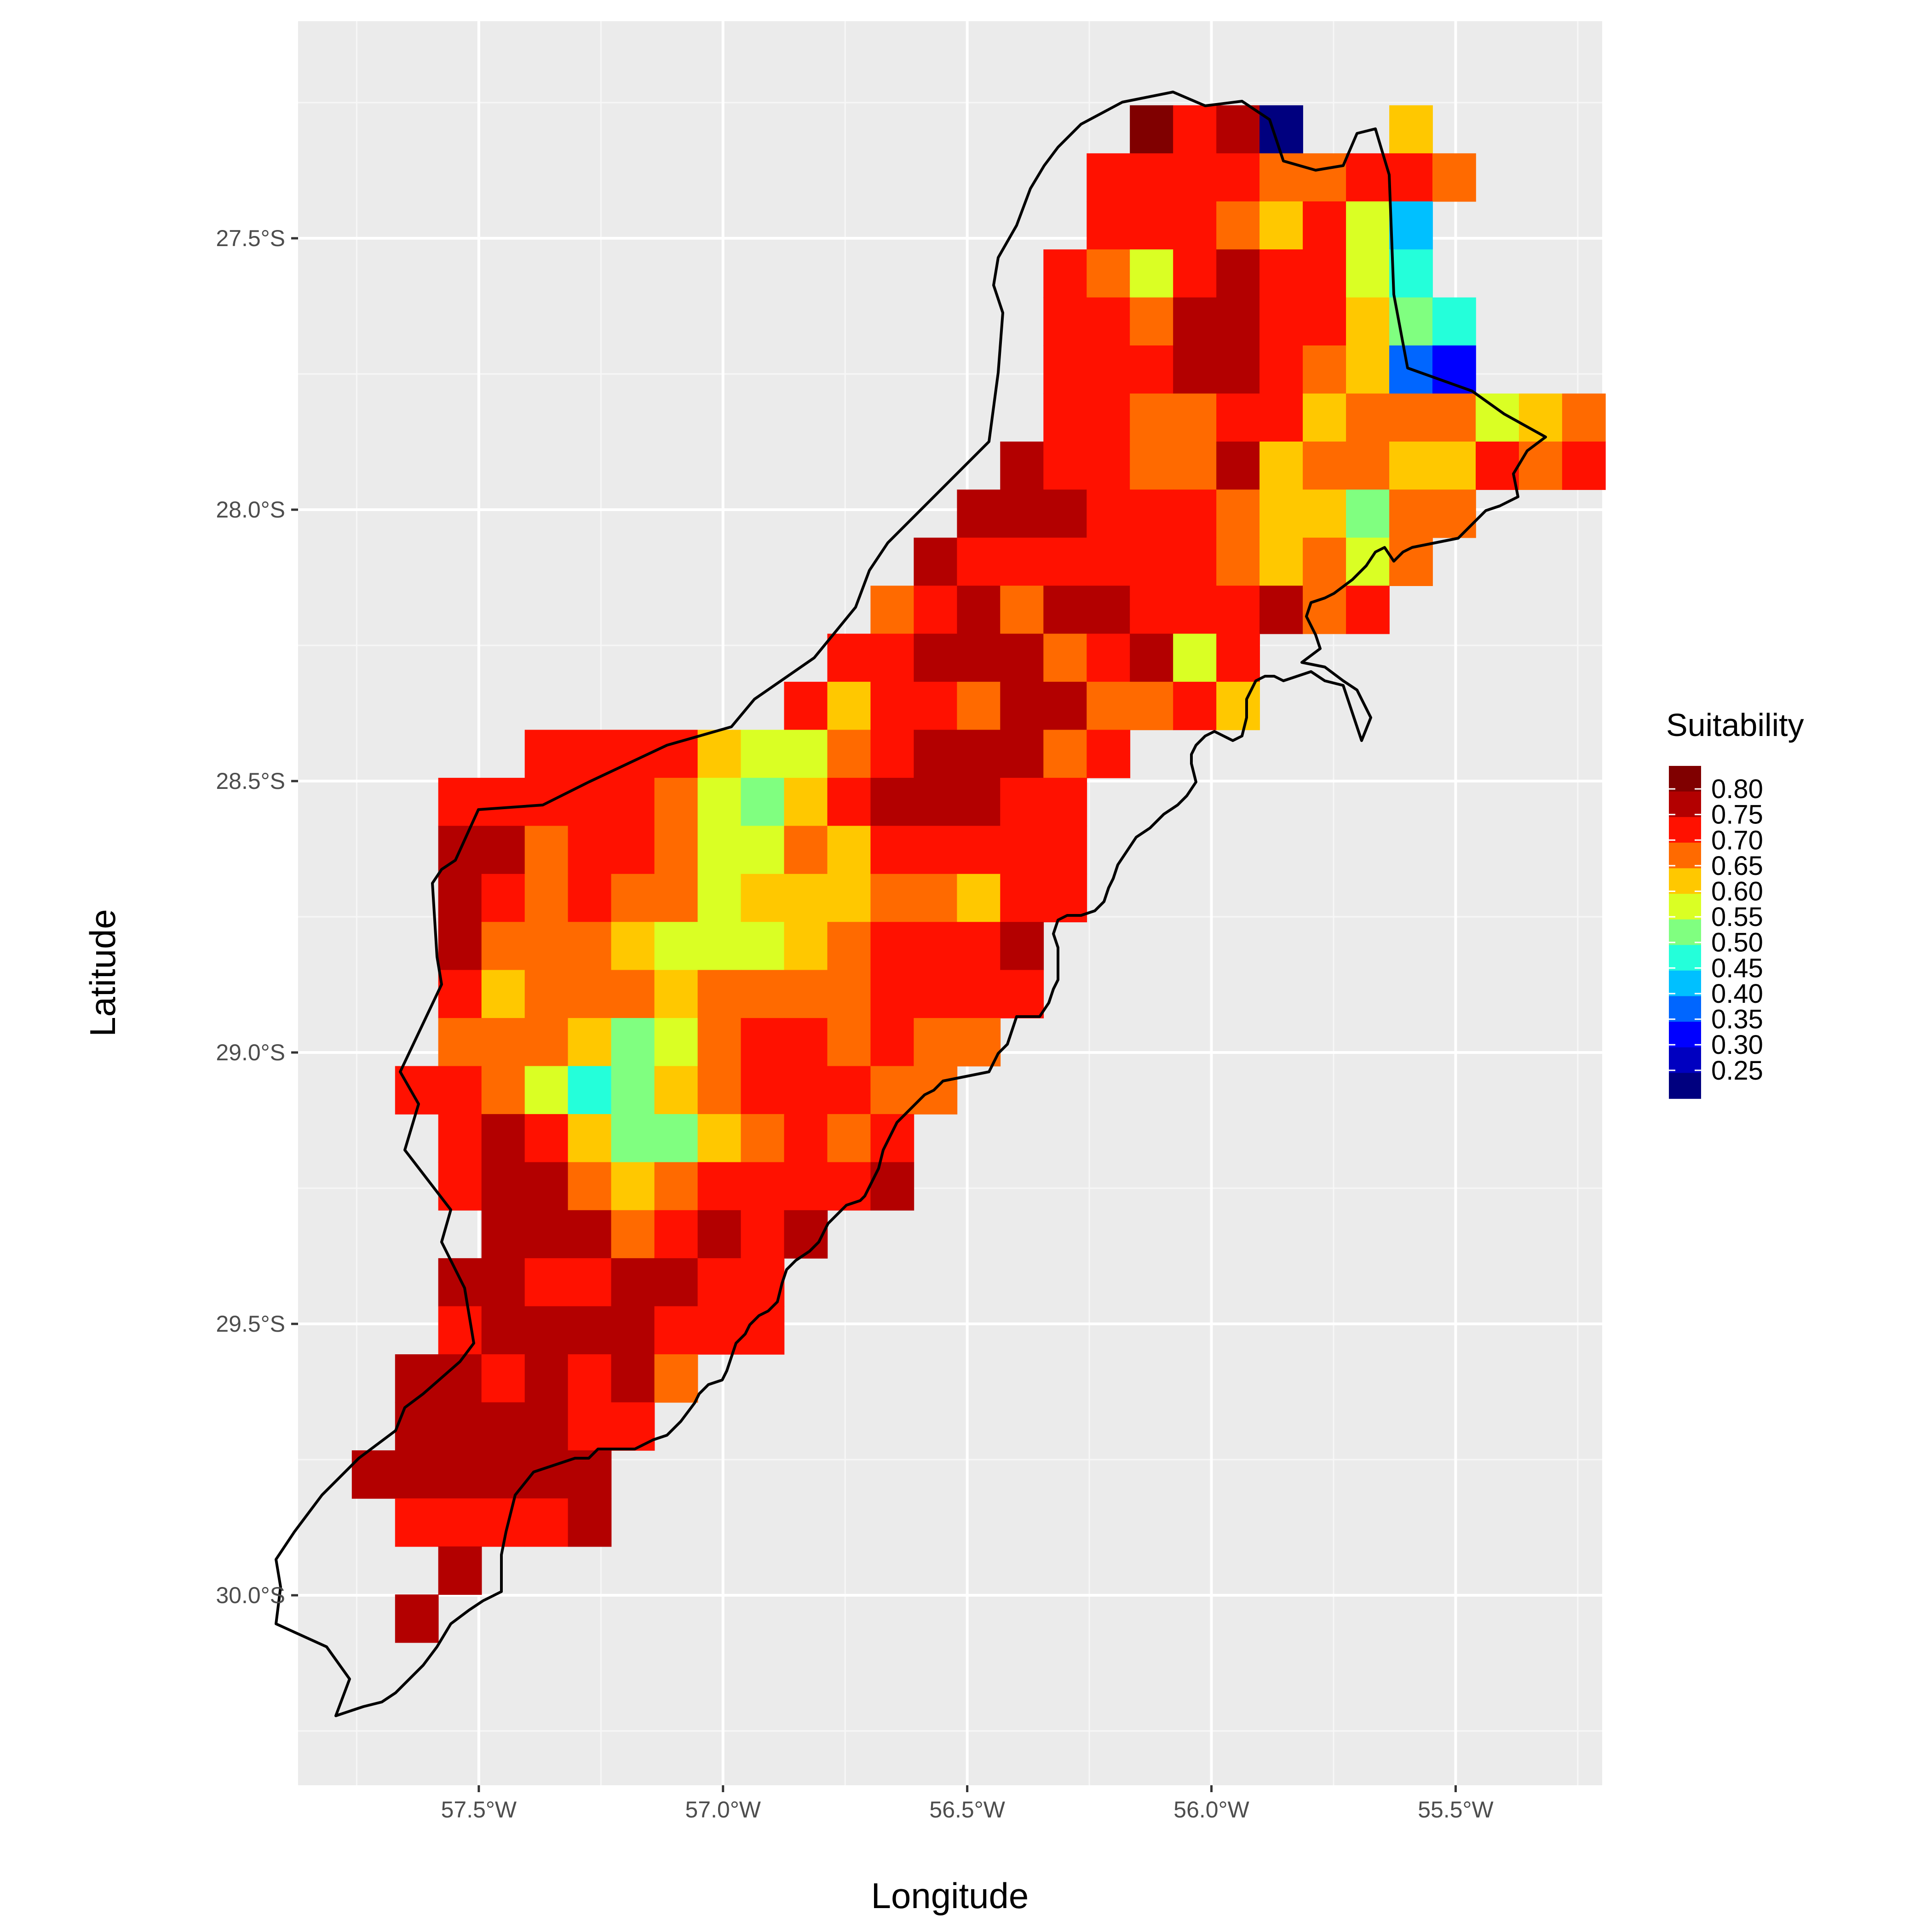 Image resolution: width=1932 pixels, height=1932 pixels. Describe the element at coordinates (251, 238) in the screenshot. I see `y-tick-label: 27.5°S` at that location.